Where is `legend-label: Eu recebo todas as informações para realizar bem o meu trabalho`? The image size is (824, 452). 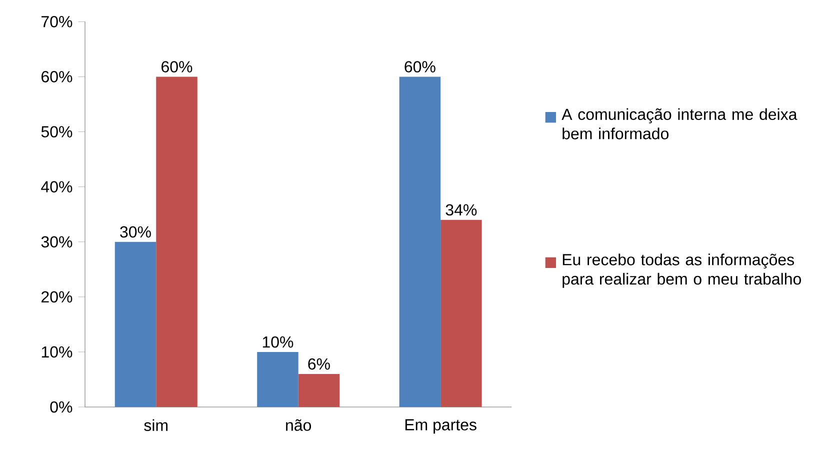
legend-label: Eu recebo todas as informações para realizar bem o meu trabalho is located at coordinates (681, 271).